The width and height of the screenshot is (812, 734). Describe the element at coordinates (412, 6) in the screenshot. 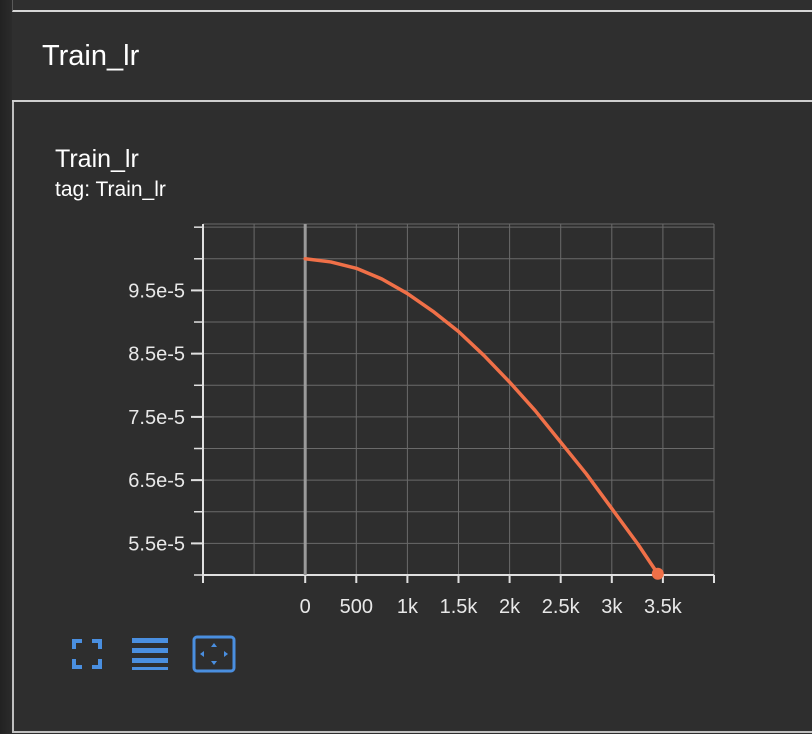

I see `previous-section-edge` at that location.